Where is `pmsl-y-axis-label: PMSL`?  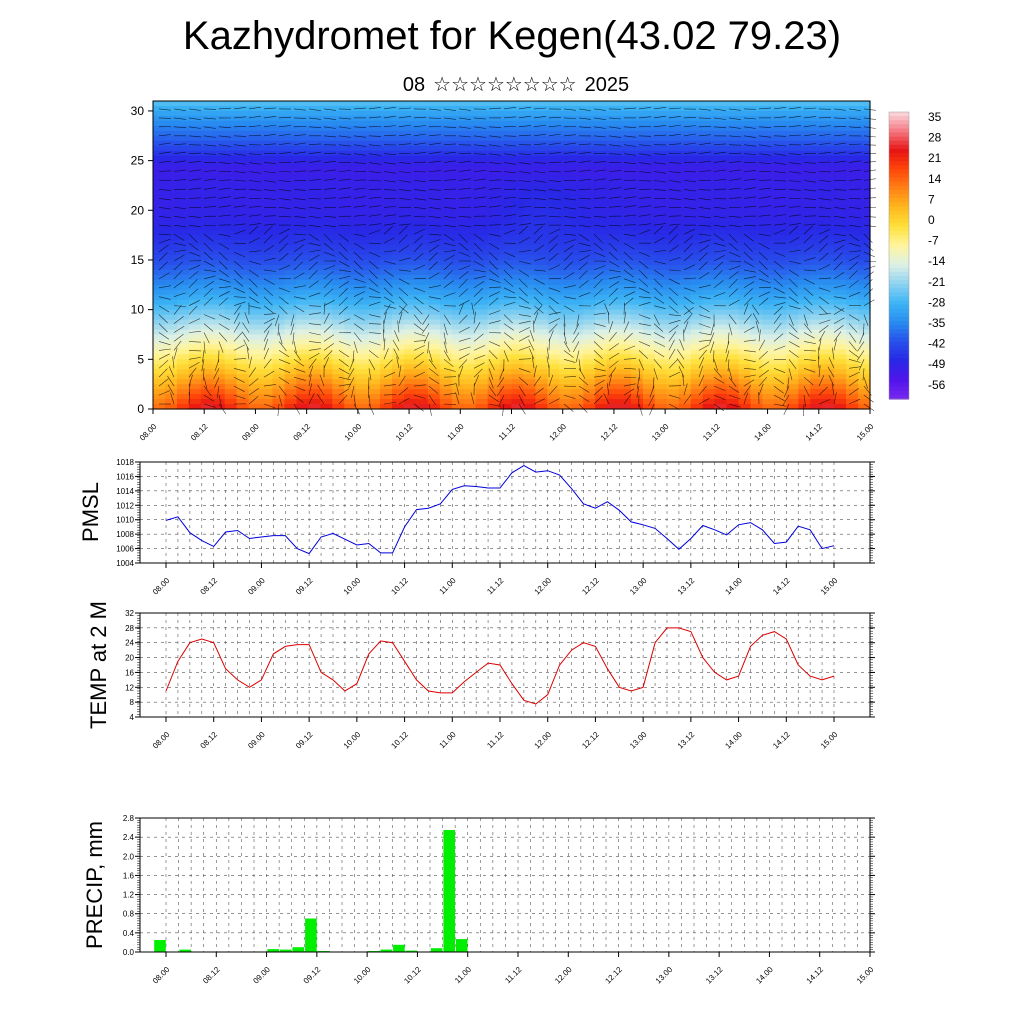
pmsl-y-axis-label: PMSL is located at coordinates (90, 512).